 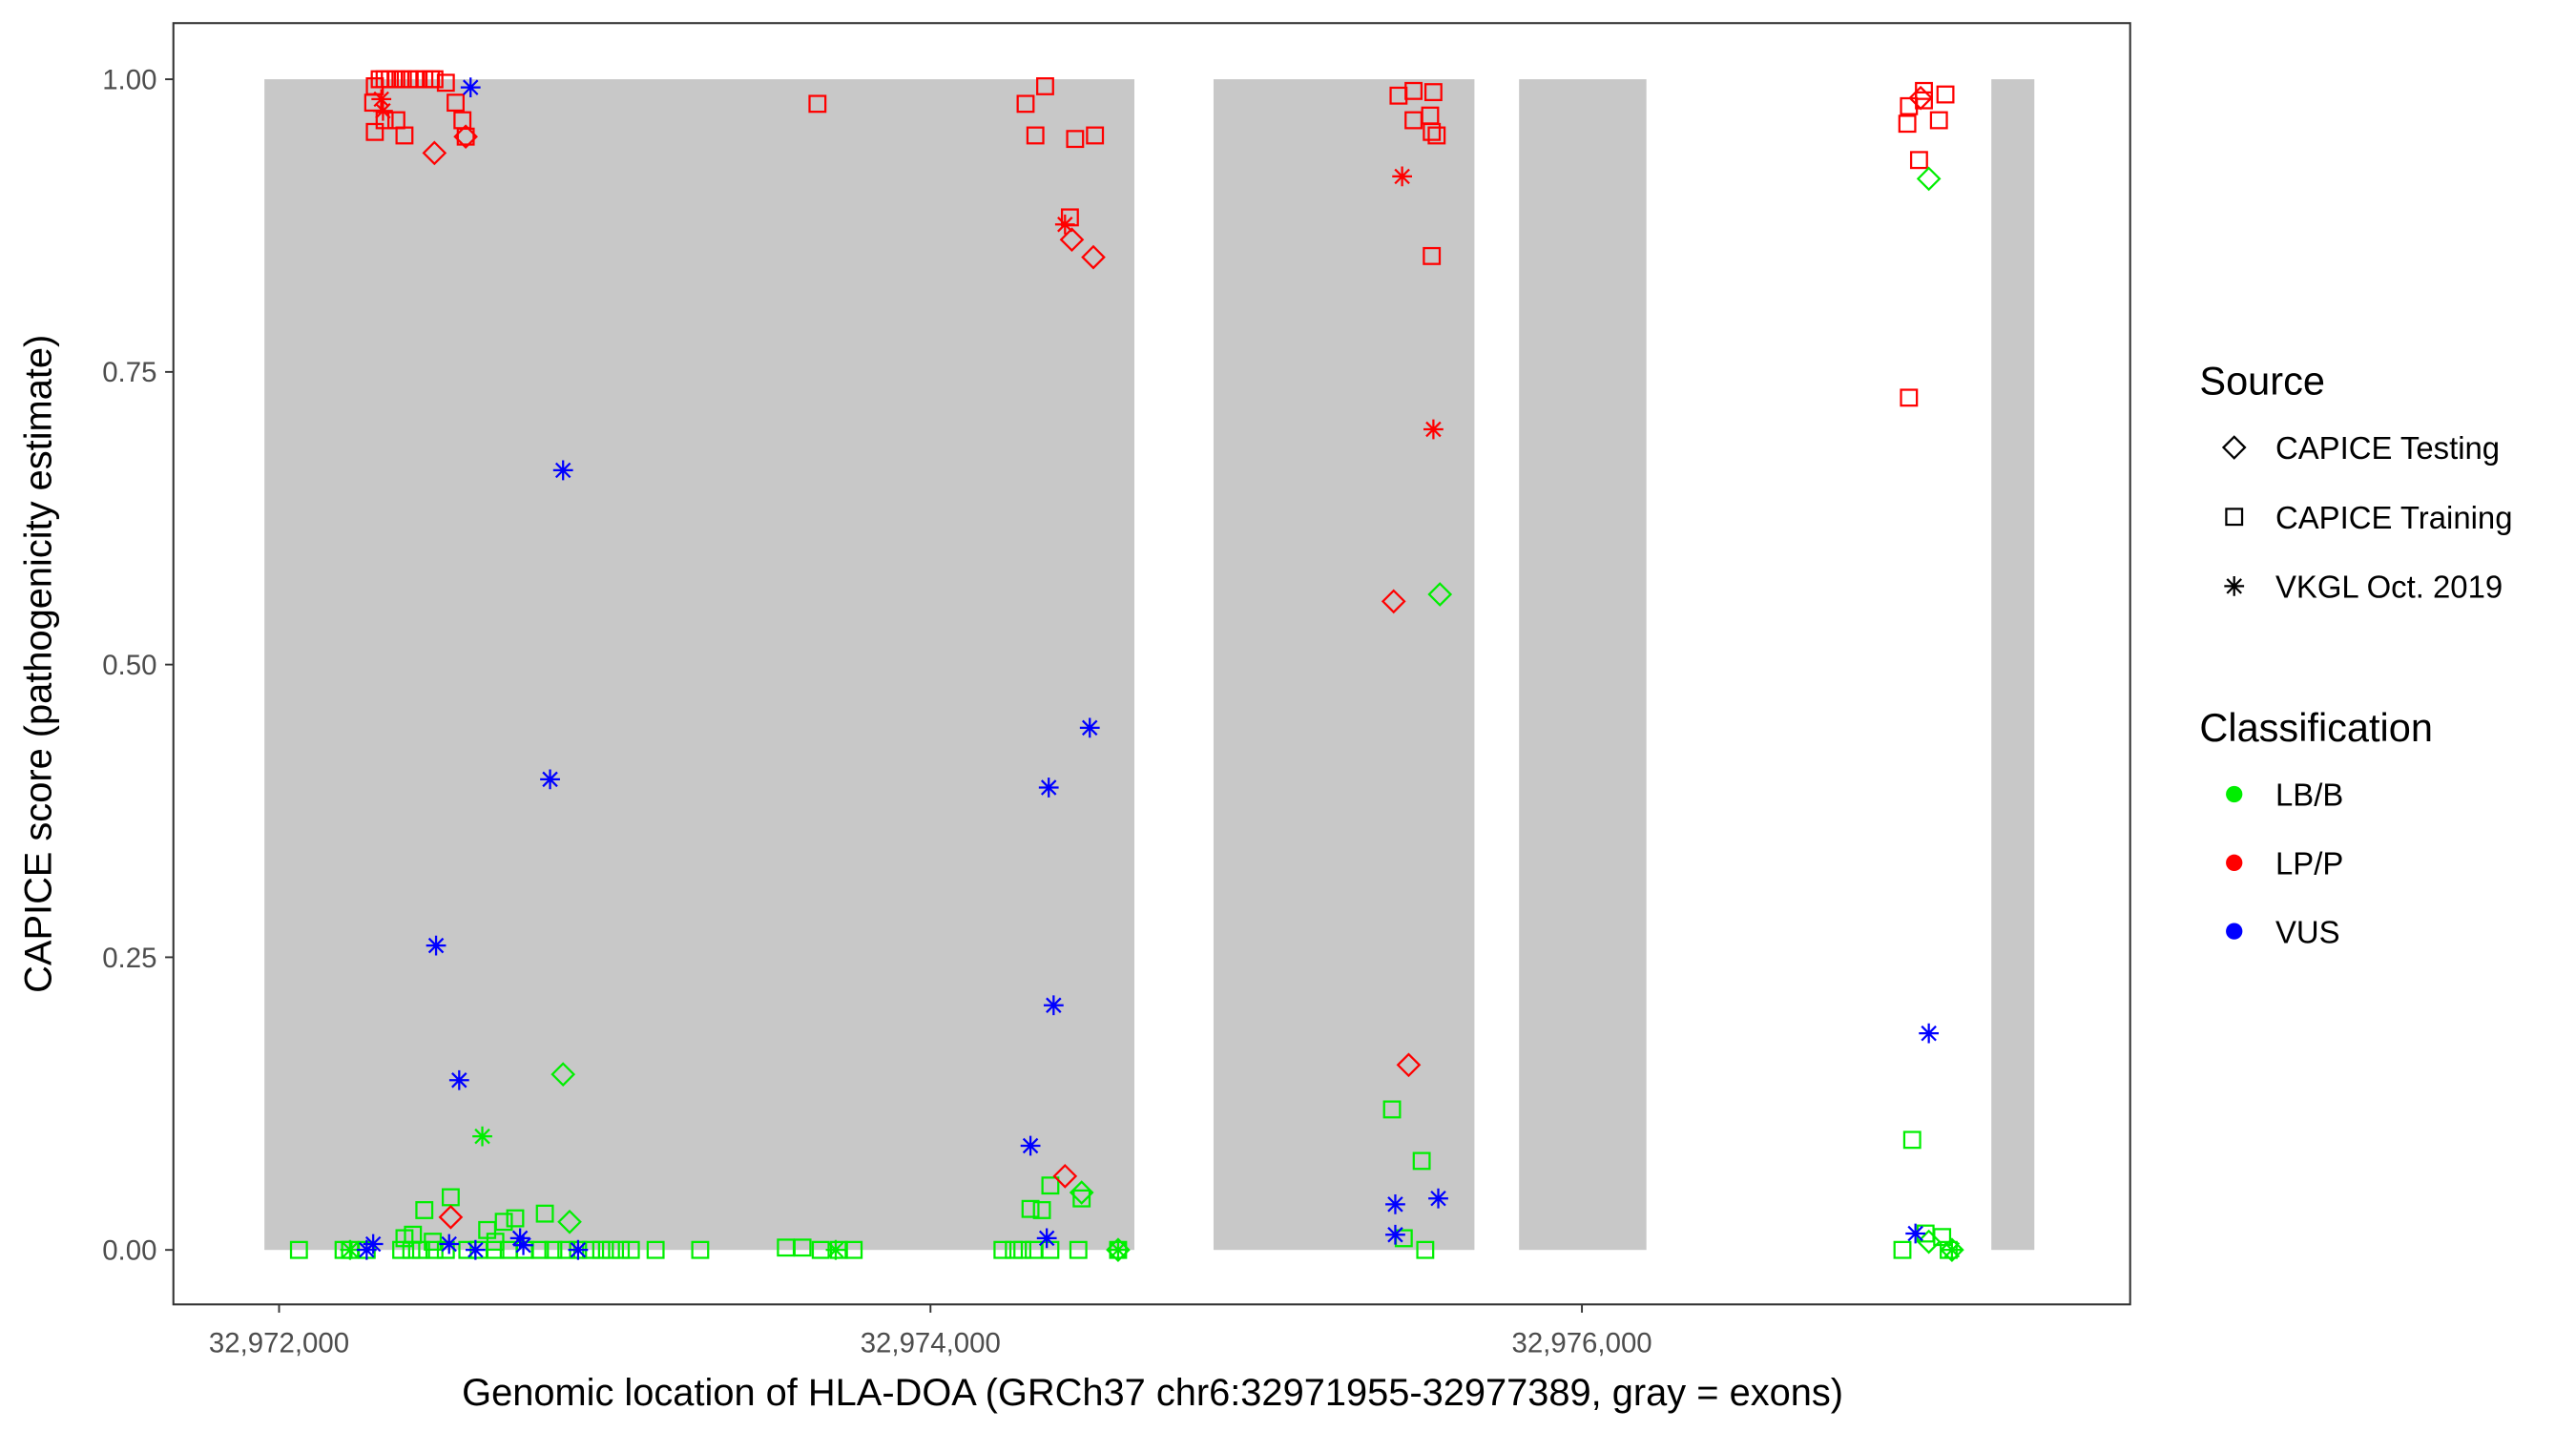 What do you see at coordinates (129, 1251) in the screenshot?
I see `y-tick-label: 0.00` at bounding box center [129, 1251].